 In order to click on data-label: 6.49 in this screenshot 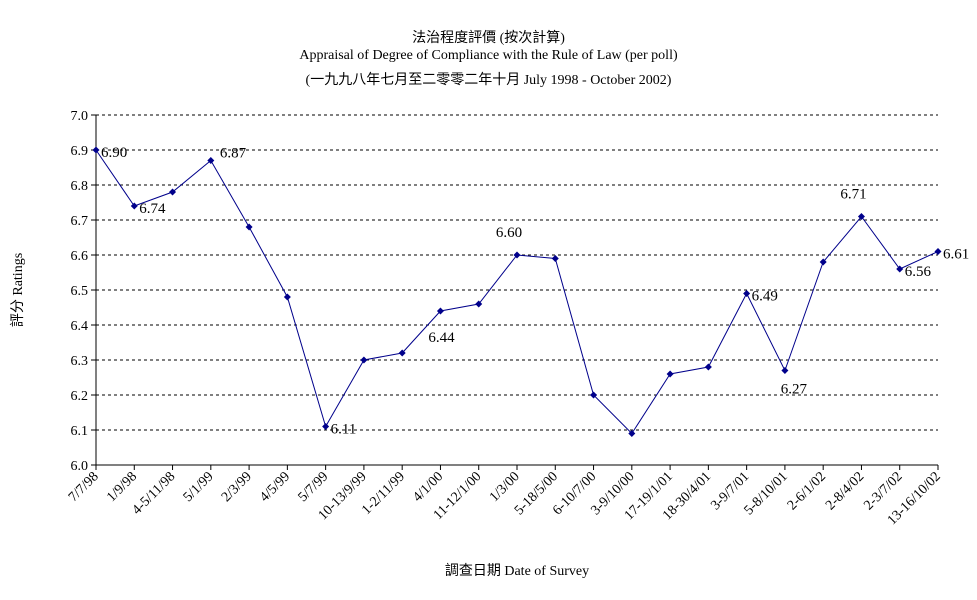, I will do `click(765, 297)`.